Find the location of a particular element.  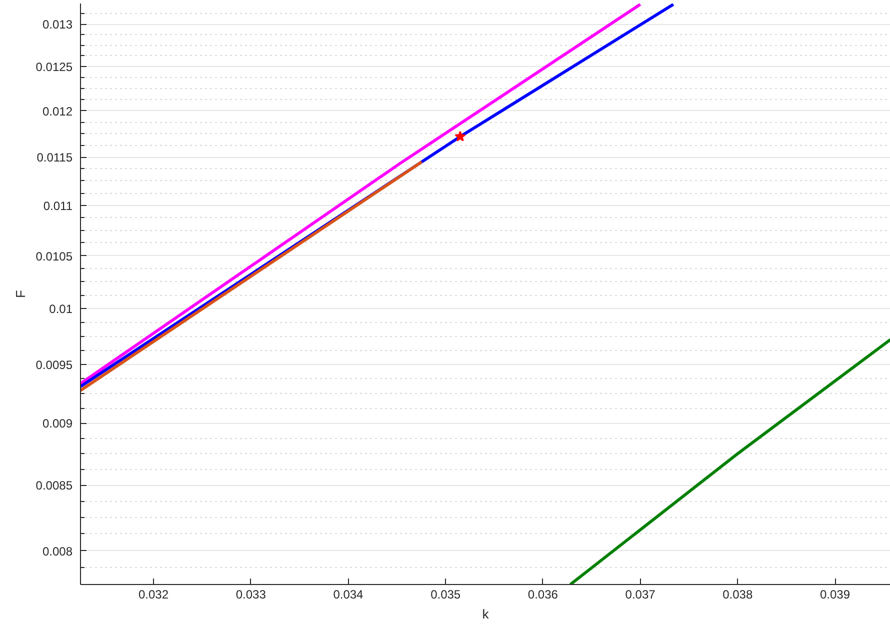

x-tick-label: 0.036 is located at coordinates (543, 595).